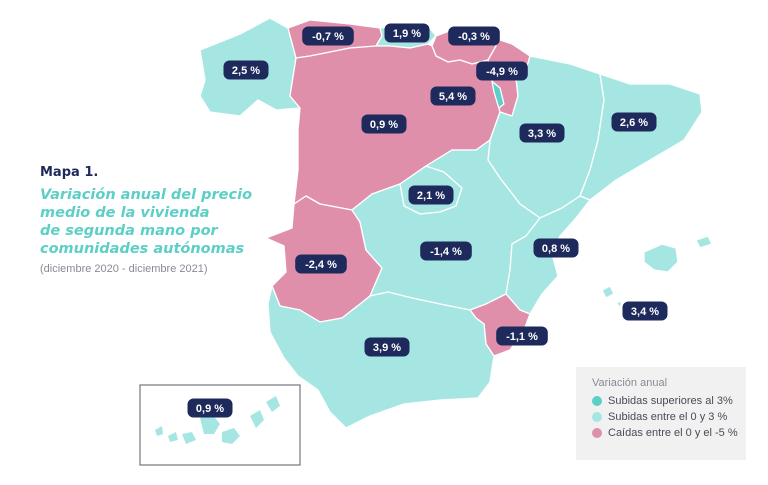  I want to click on value-badge-murcia: -1,1 %, so click(522, 336).